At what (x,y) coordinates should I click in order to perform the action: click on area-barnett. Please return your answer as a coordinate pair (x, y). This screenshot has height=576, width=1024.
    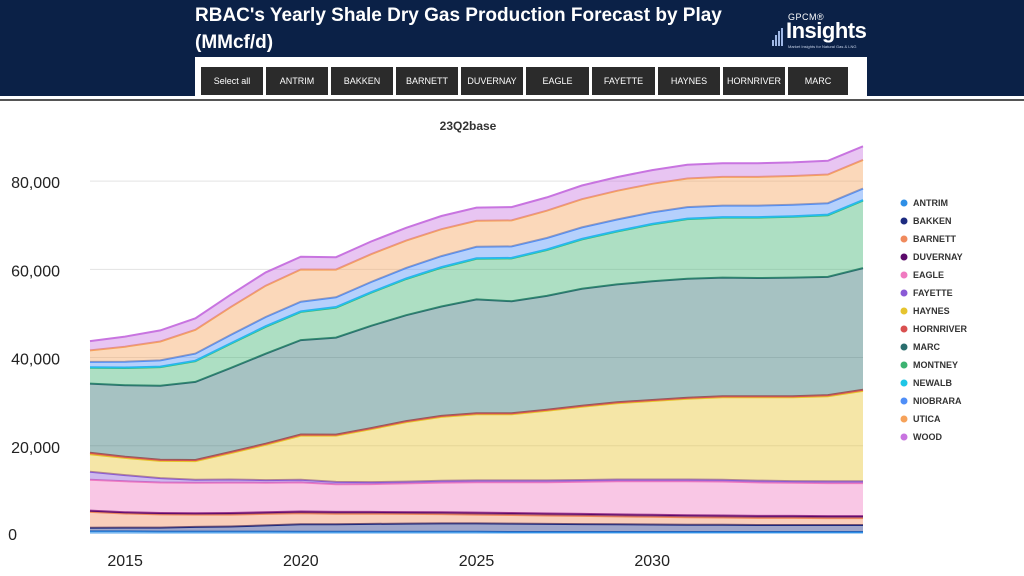
    Looking at the image, I should click on (476, 519).